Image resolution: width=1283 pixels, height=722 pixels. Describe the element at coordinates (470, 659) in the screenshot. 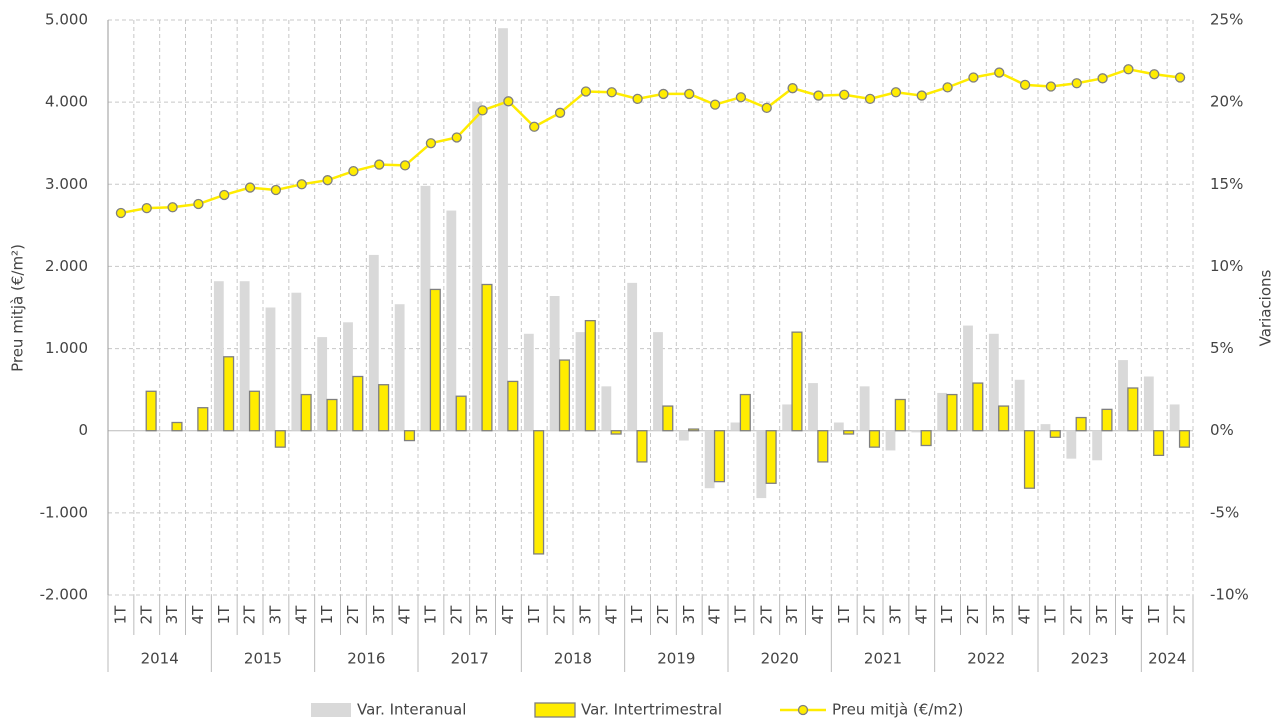

I see `year-label: 2017` at that location.